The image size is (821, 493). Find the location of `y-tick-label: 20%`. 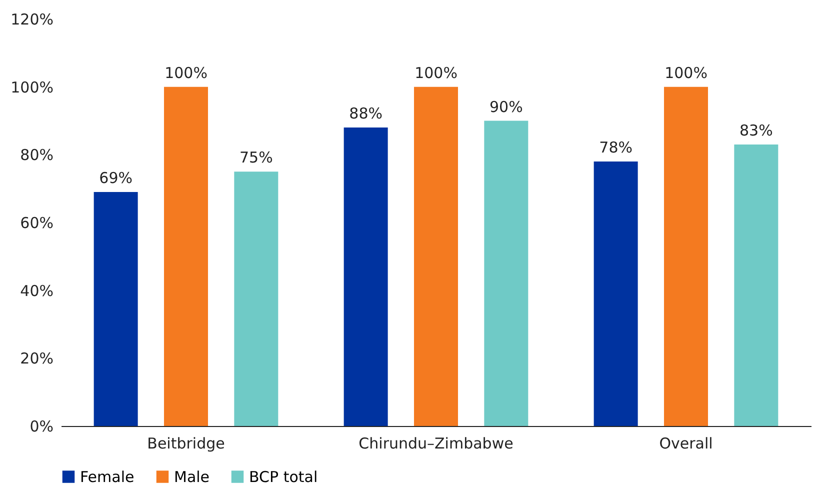

y-tick-label: 20% is located at coordinates (37, 359).